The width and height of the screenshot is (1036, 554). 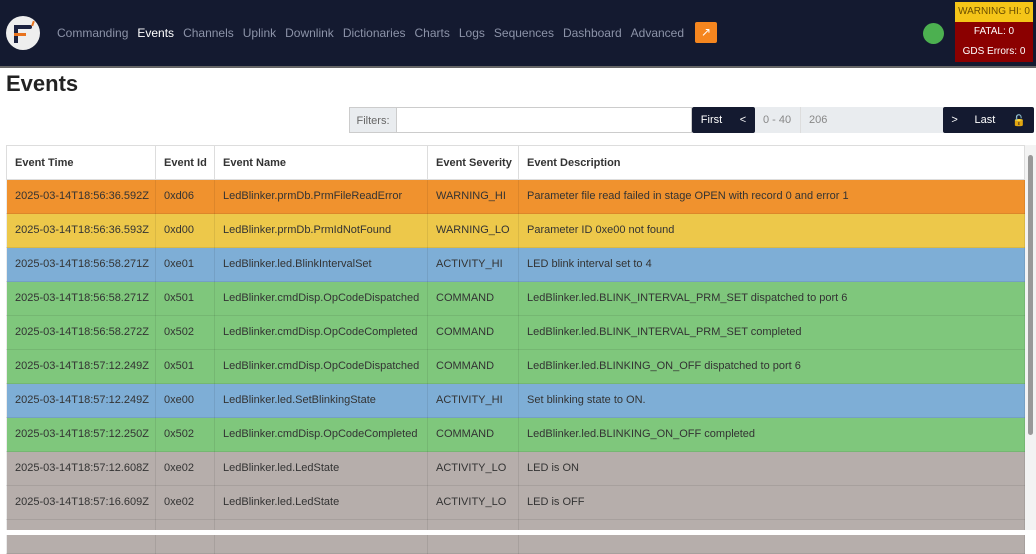 What do you see at coordinates (523, 32) in the screenshot?
I see `nav-sequences: Sequences` at bounding box center [523, 32].